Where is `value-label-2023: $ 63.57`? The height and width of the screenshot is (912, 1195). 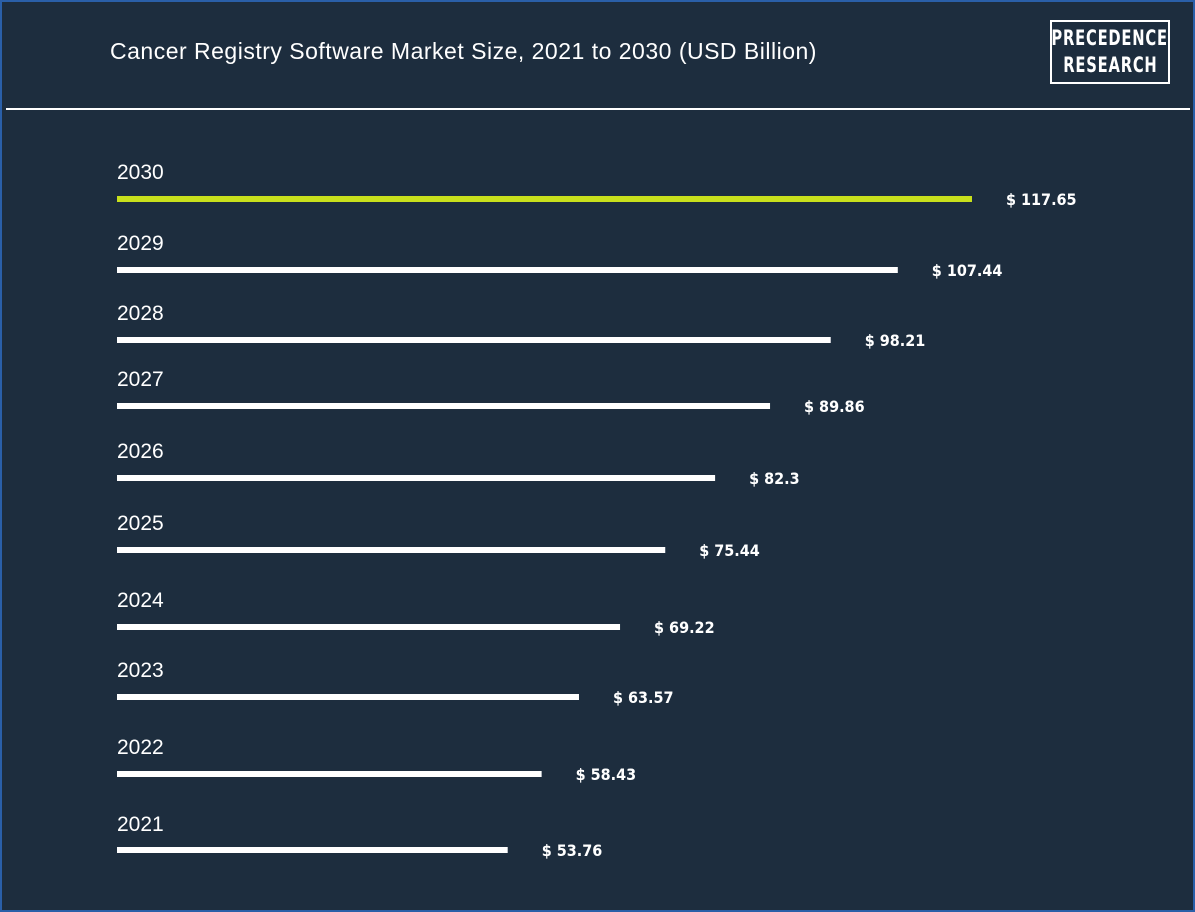 value-label-2023: $ 63.57 is located at coordinates (643, 697).